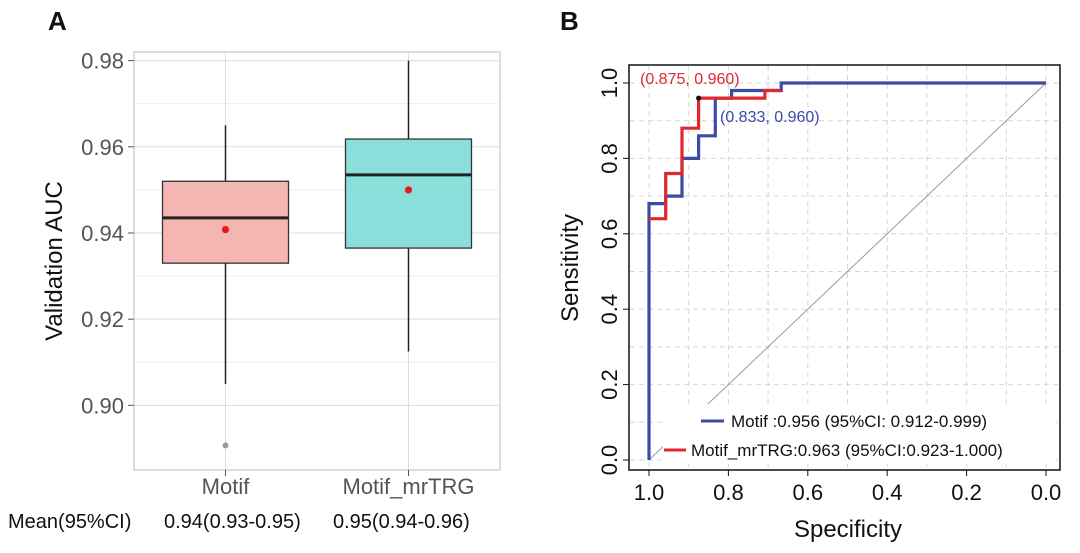 The height and width of the screenshot is (553, 1080). What do you see at coordinates (609, 234) in the screenshot?
I see `y-tick-label-b: 0.6` at bounding box center [609, 234].